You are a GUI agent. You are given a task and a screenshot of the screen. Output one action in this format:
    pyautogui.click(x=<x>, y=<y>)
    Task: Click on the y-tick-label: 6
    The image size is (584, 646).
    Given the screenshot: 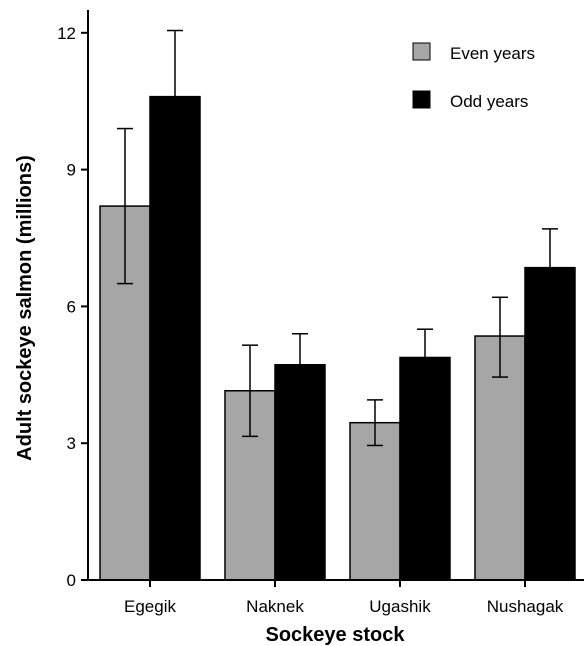 What is the action you would take?
    pyautogui.click(x=71, y=306)
    